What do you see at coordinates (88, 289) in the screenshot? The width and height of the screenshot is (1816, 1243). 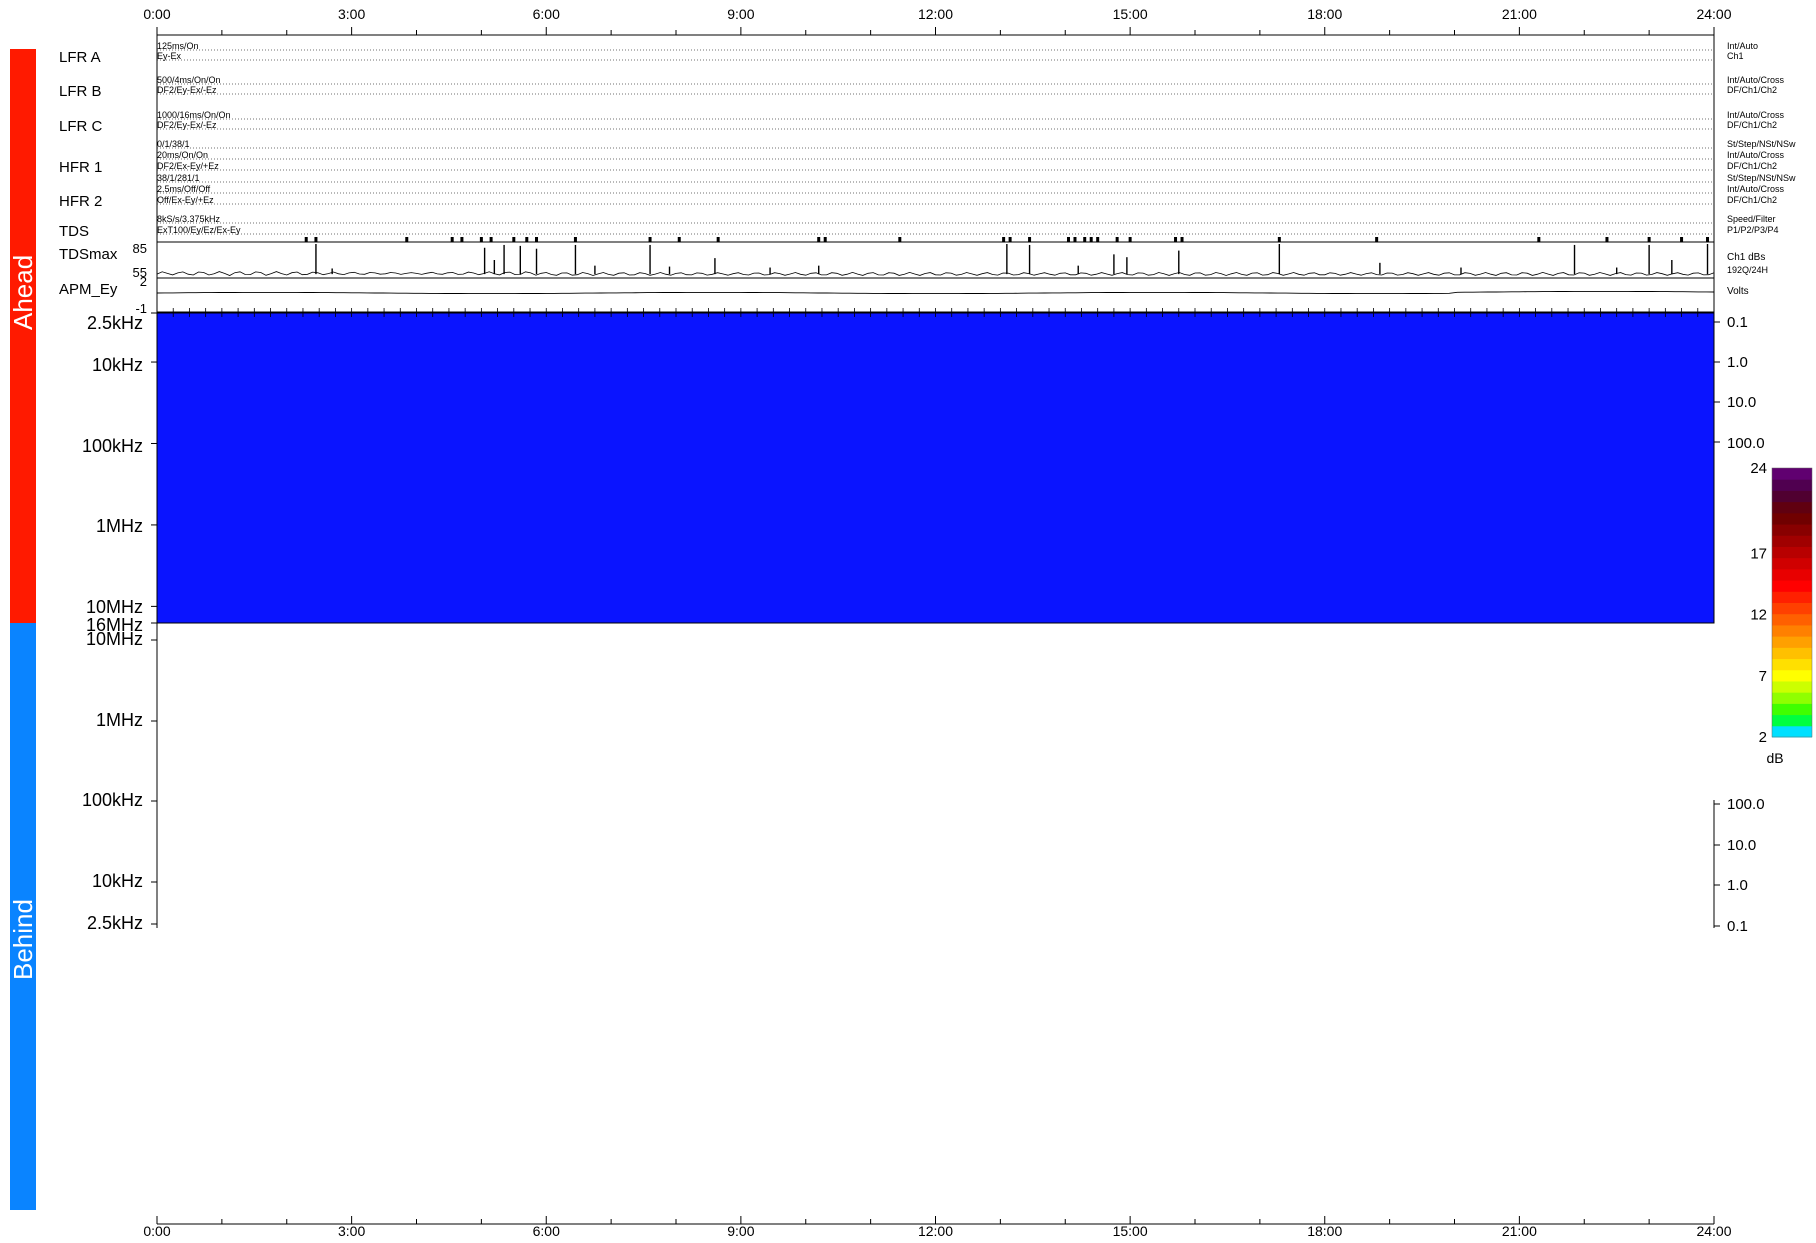 I see `apm-label: APM_Ey` at bounding box center [88, 289].